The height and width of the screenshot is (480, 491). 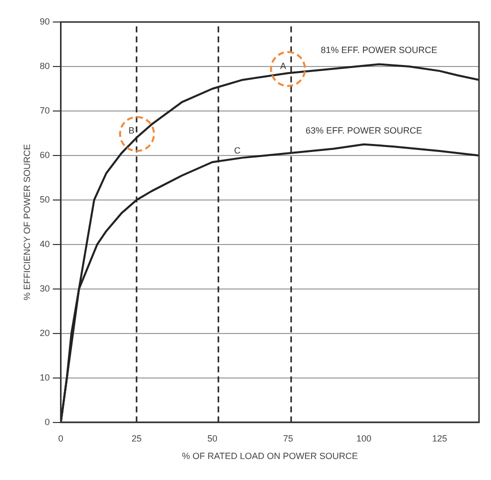 What do you see at coordinates (364, 438) in the screenshot?
I see `x-tick-label: 100` at bounding box center [364, 438].